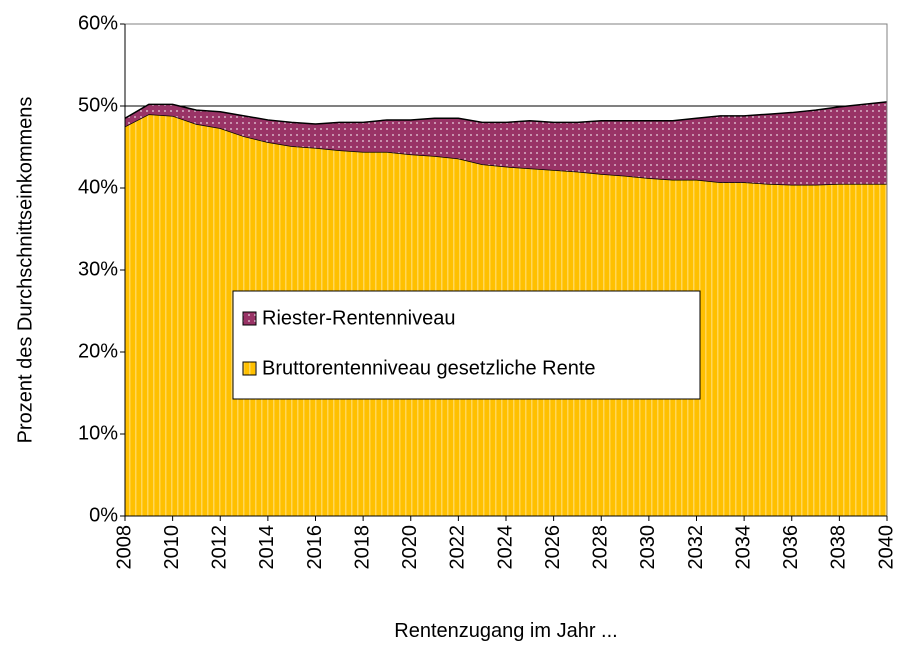 Image resolution: width=897 pixels, height=656 pixels. What do you see at coordinates (553, 547) in the screenshot?
I see `x-tick-label: 2026` at bounding box center [553, 547].